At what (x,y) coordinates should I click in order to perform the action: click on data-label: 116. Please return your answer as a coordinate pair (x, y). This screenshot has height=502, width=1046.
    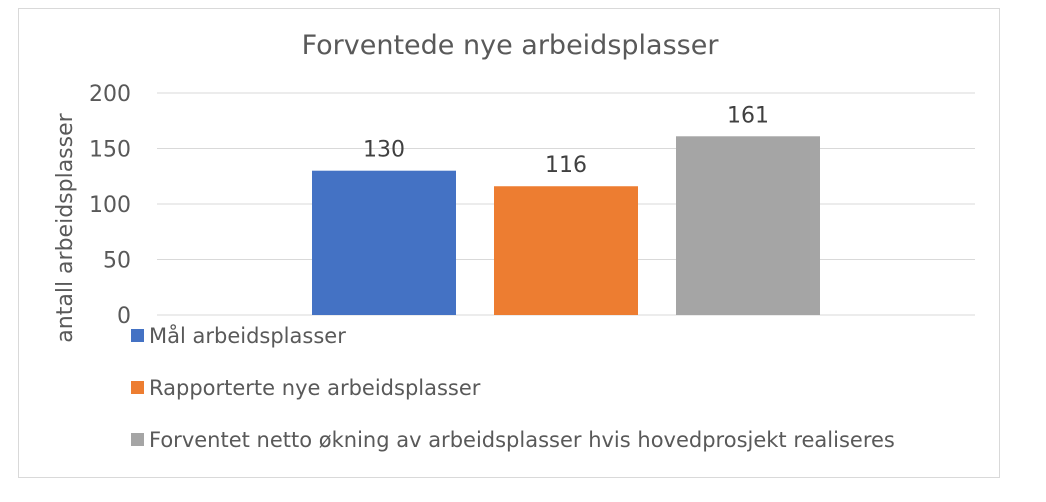
    Looking at the image, I should click on (566, 165).